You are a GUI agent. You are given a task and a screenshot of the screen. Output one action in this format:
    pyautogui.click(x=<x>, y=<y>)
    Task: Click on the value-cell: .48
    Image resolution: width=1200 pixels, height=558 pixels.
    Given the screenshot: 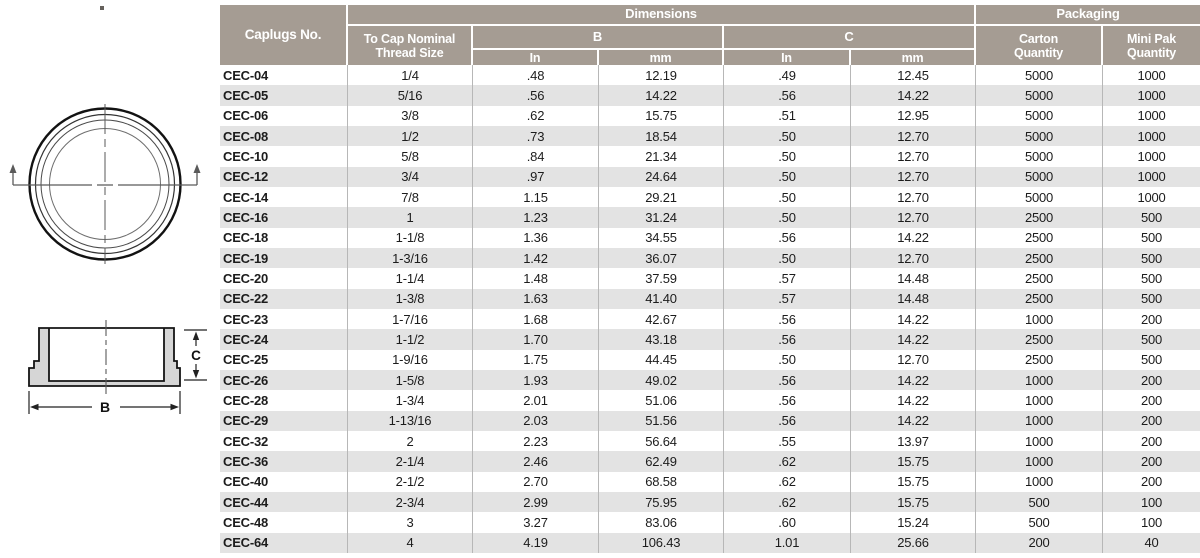 What is the action you would take?
    pyautogui.click(x=536, y=75)
    